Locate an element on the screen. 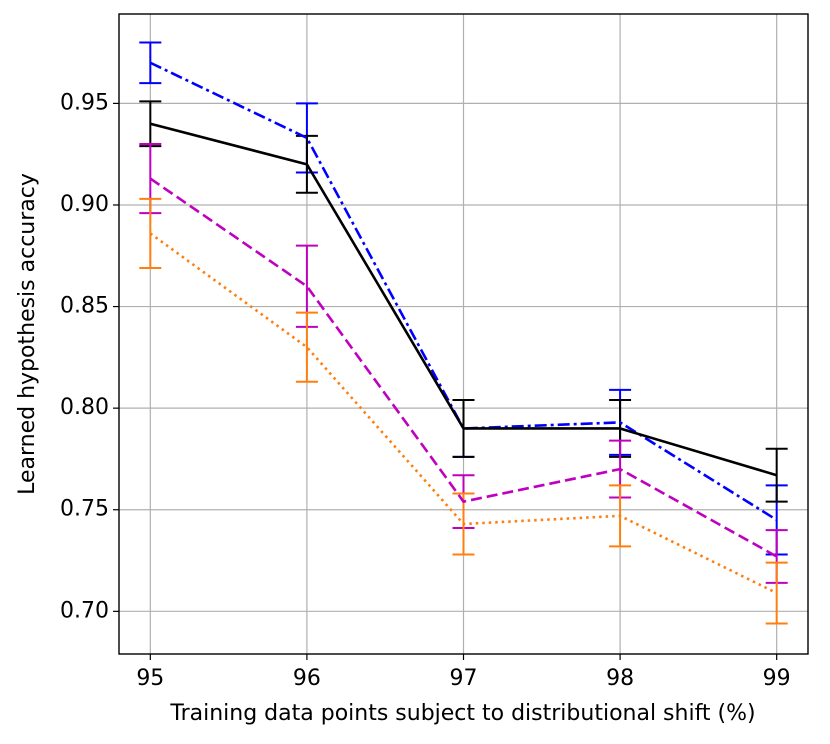 This screenshot has height=744, width=830. y-tick-label: 0.95 is located at coordinates (84, 102).